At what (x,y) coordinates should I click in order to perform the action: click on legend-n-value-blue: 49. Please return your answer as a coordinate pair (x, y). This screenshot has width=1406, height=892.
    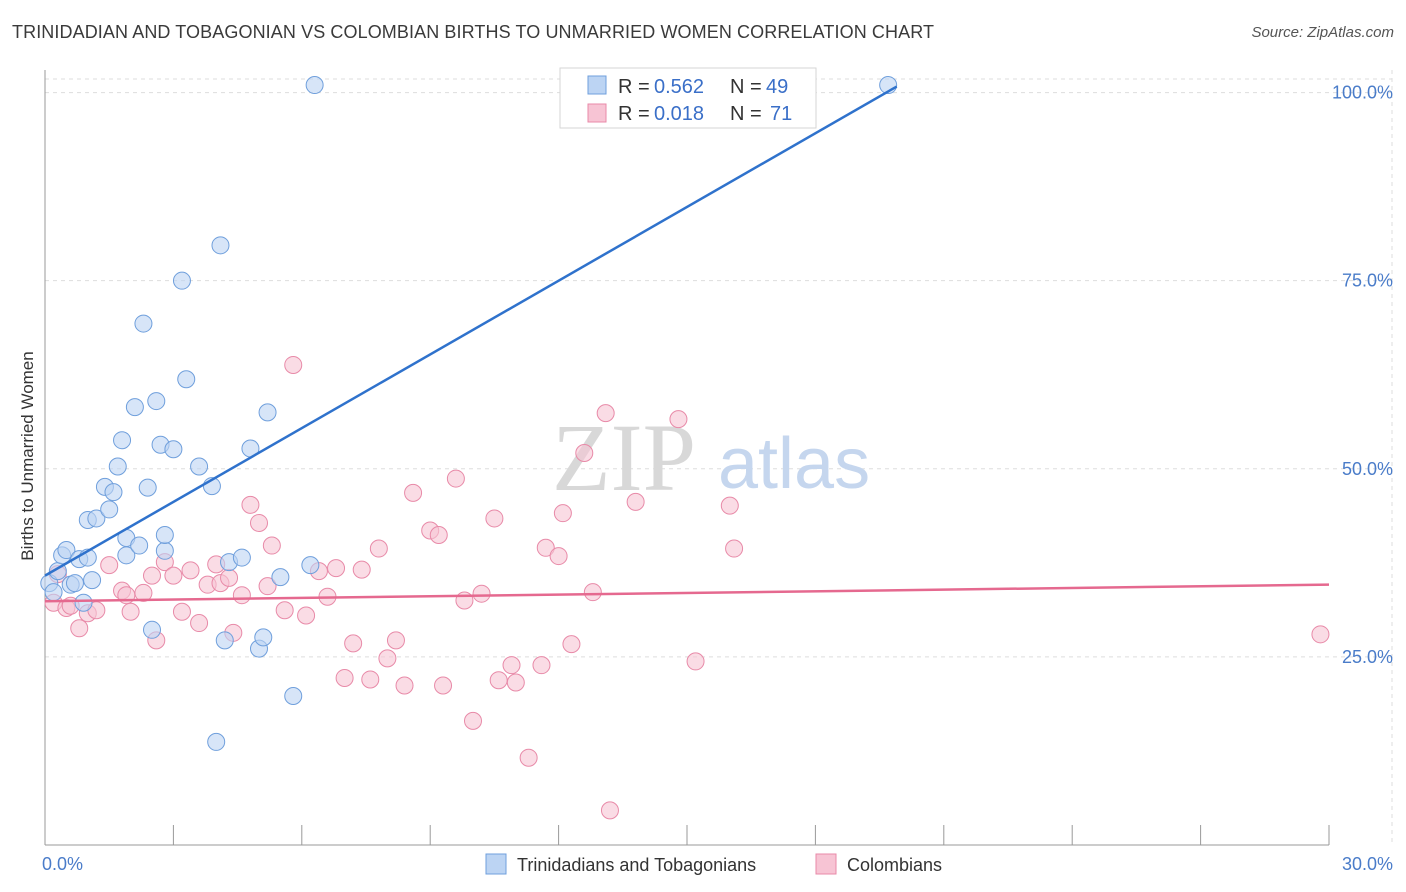
    Looking at the image, I should click on (777, 87).